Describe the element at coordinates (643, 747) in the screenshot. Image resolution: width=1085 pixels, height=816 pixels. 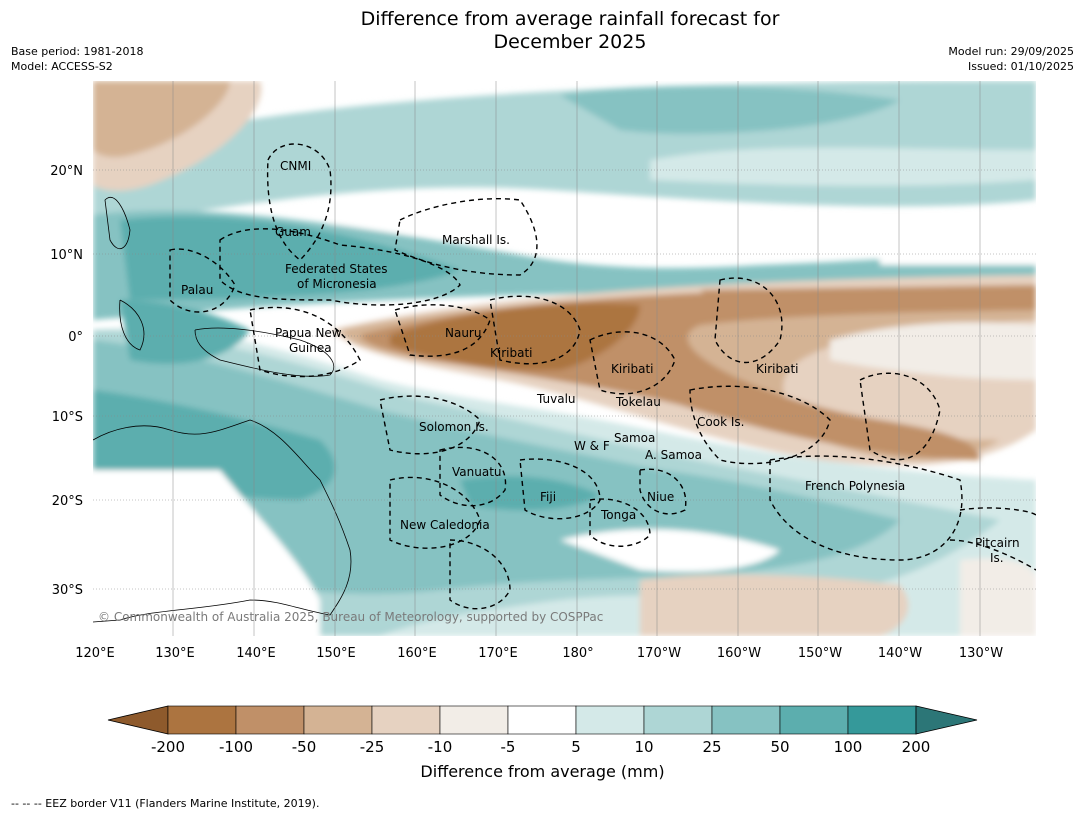
I see `colorbar-tick-label: 10` at that location.